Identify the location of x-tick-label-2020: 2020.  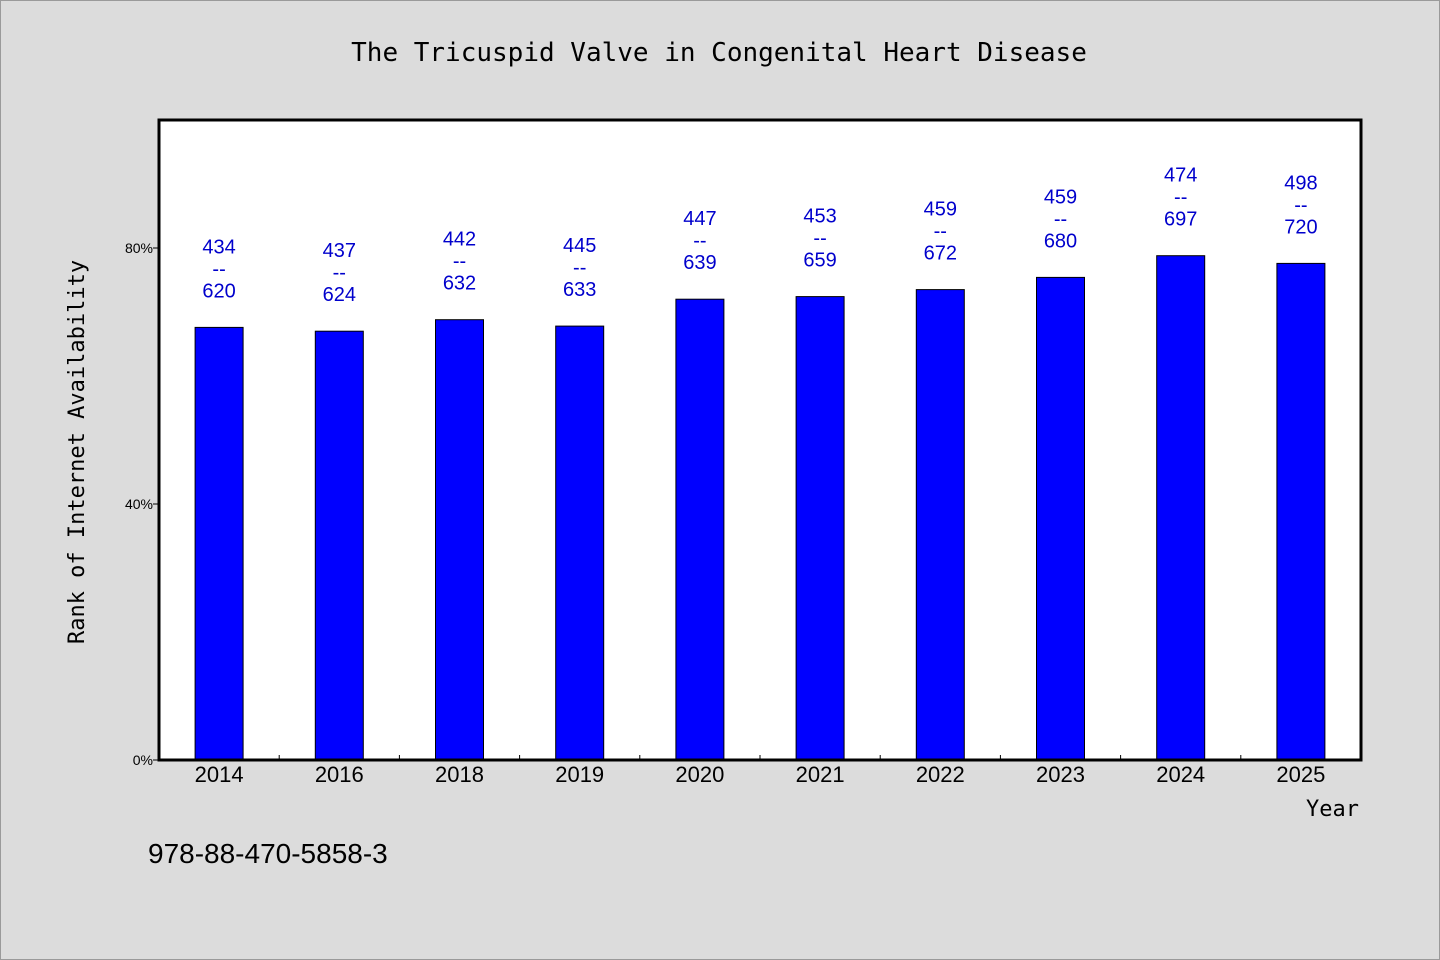
(699, 774).